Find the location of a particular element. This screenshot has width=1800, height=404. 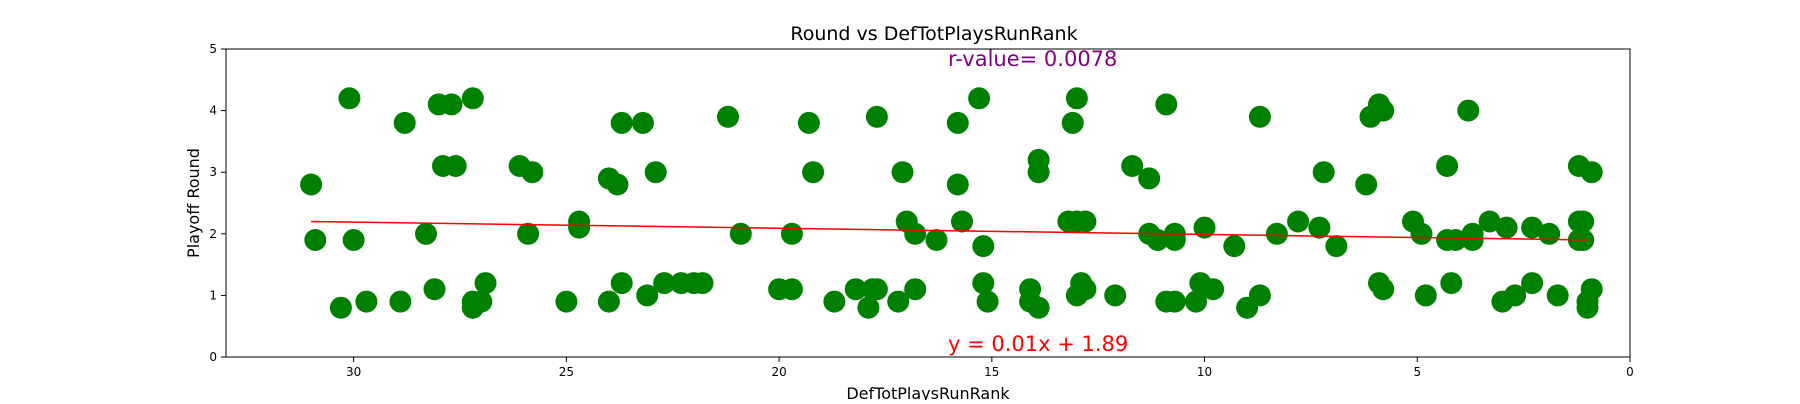

y-axis-label: Playoff Round is located at coordinates (193, 203).